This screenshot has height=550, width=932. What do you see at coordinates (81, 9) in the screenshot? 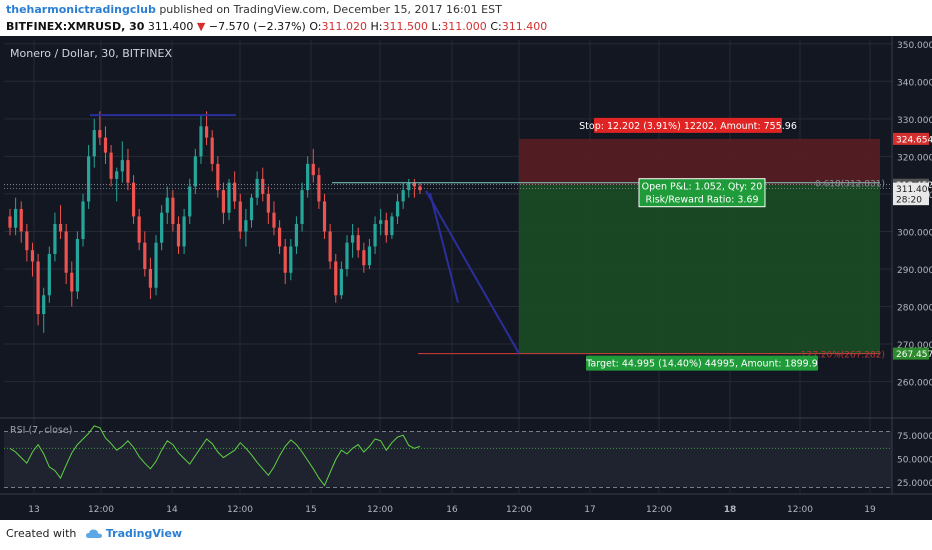
I see `author-link: theharmonictradingclub` at bounding box center [81, 9].